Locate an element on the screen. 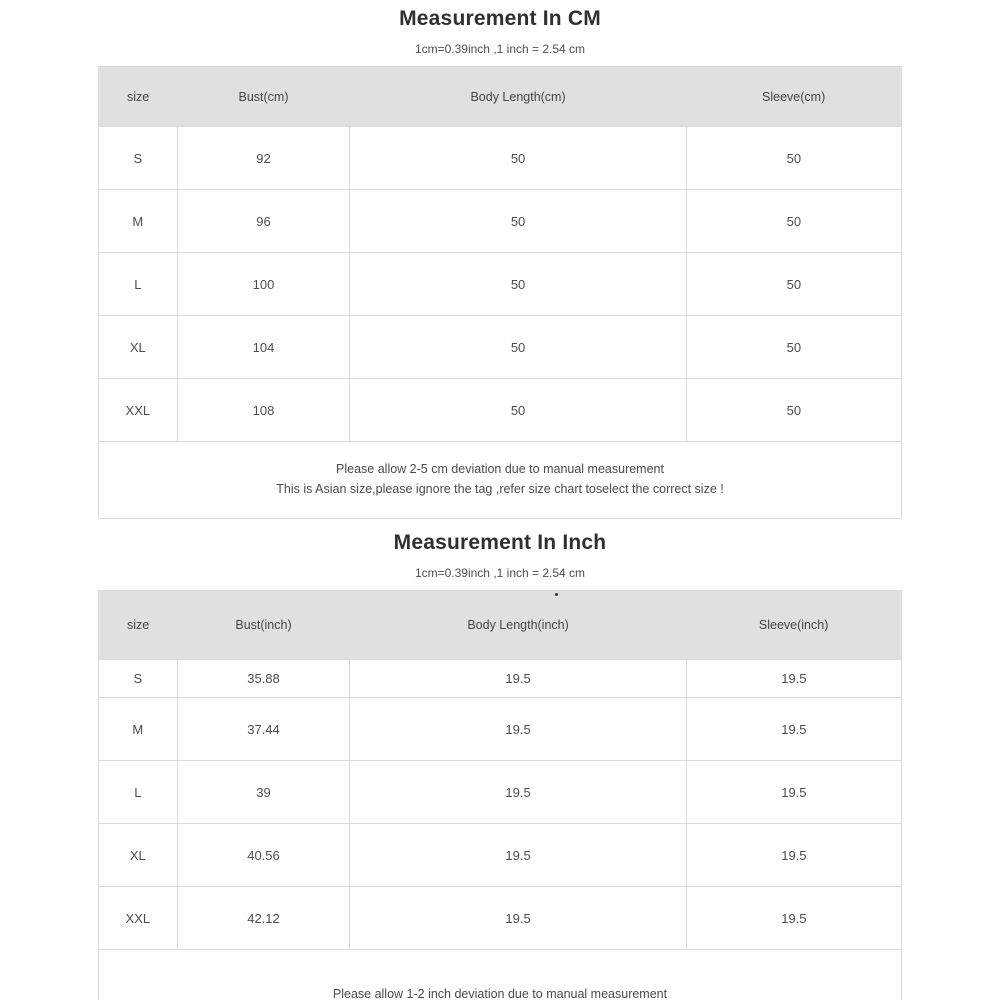  cm-header-sleeve: Sleeve(cm) is located at coordinates (794, 96).